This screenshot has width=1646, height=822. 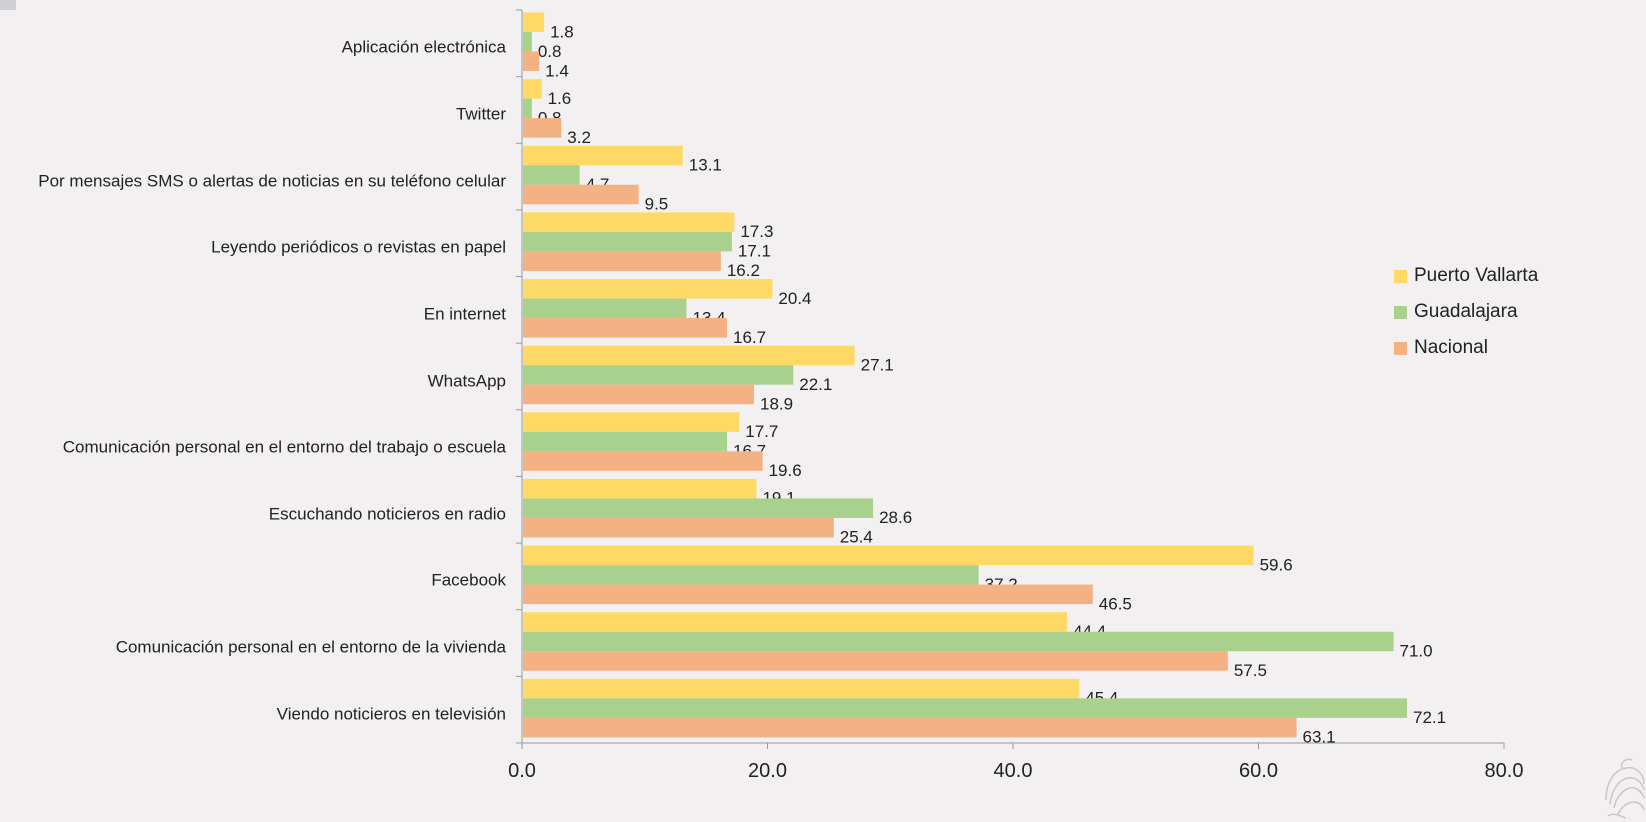 What do you see at coordinates (464, 314) in the screenshot?
I see `category-label: En internet` at bounding box center [464, 314].